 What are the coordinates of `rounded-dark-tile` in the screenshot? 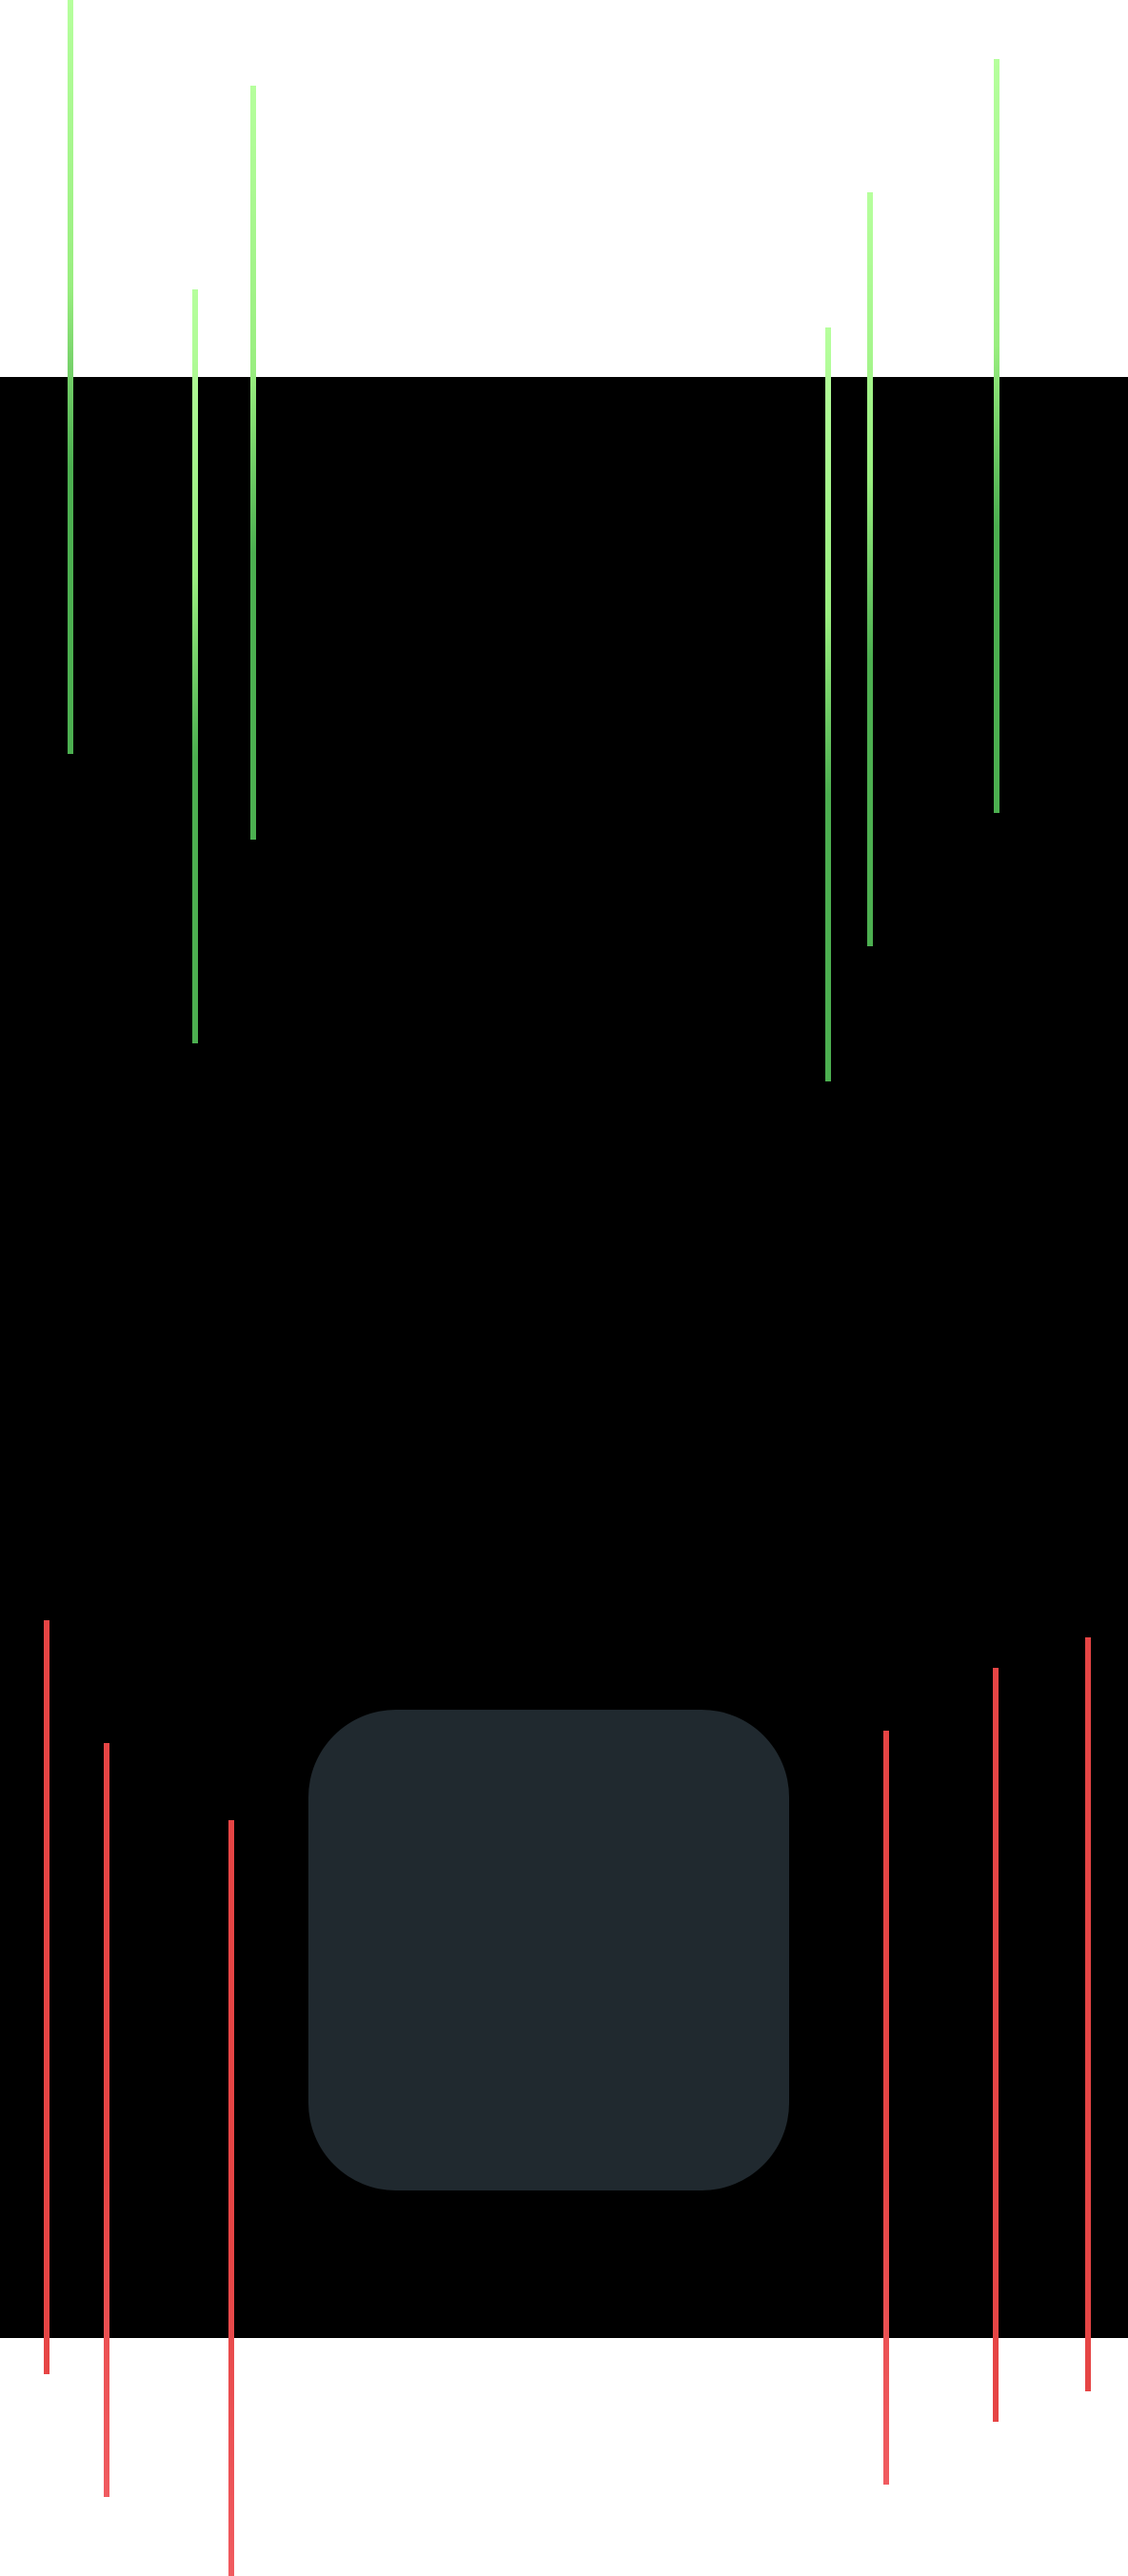 It's located at (548, 1950).